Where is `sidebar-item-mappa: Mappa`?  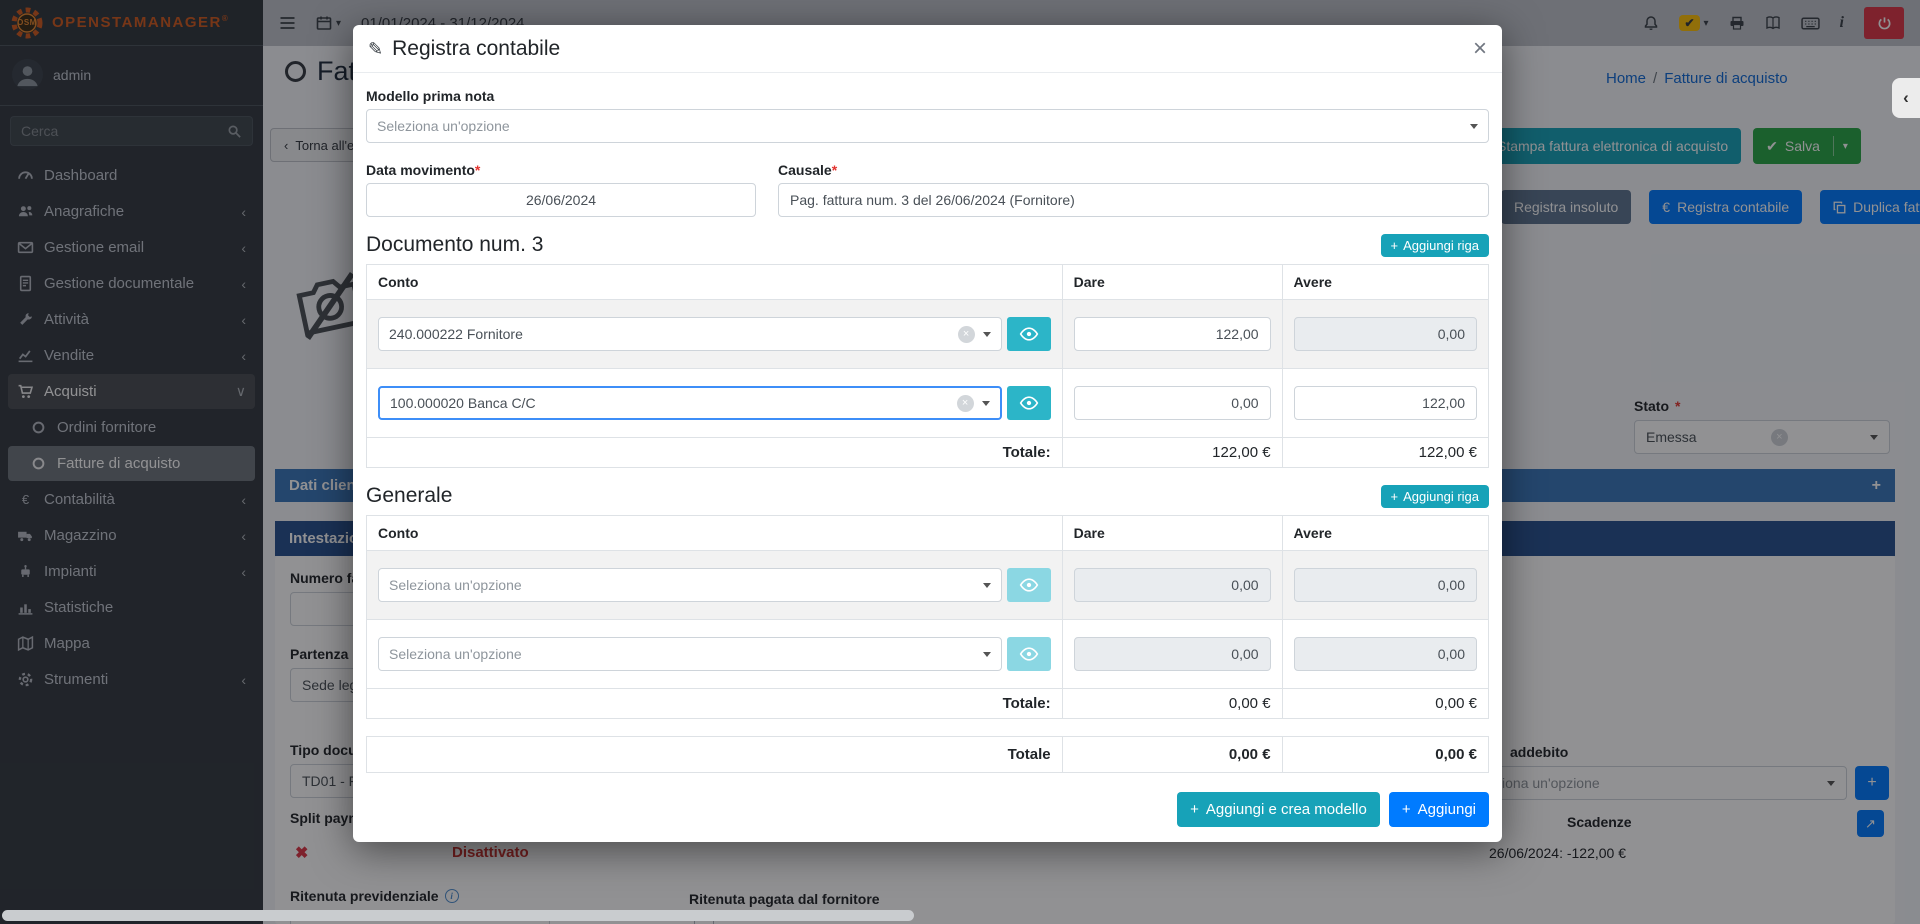
sidebar-item-mappa: Mappa is located at coordinates (131, 643).